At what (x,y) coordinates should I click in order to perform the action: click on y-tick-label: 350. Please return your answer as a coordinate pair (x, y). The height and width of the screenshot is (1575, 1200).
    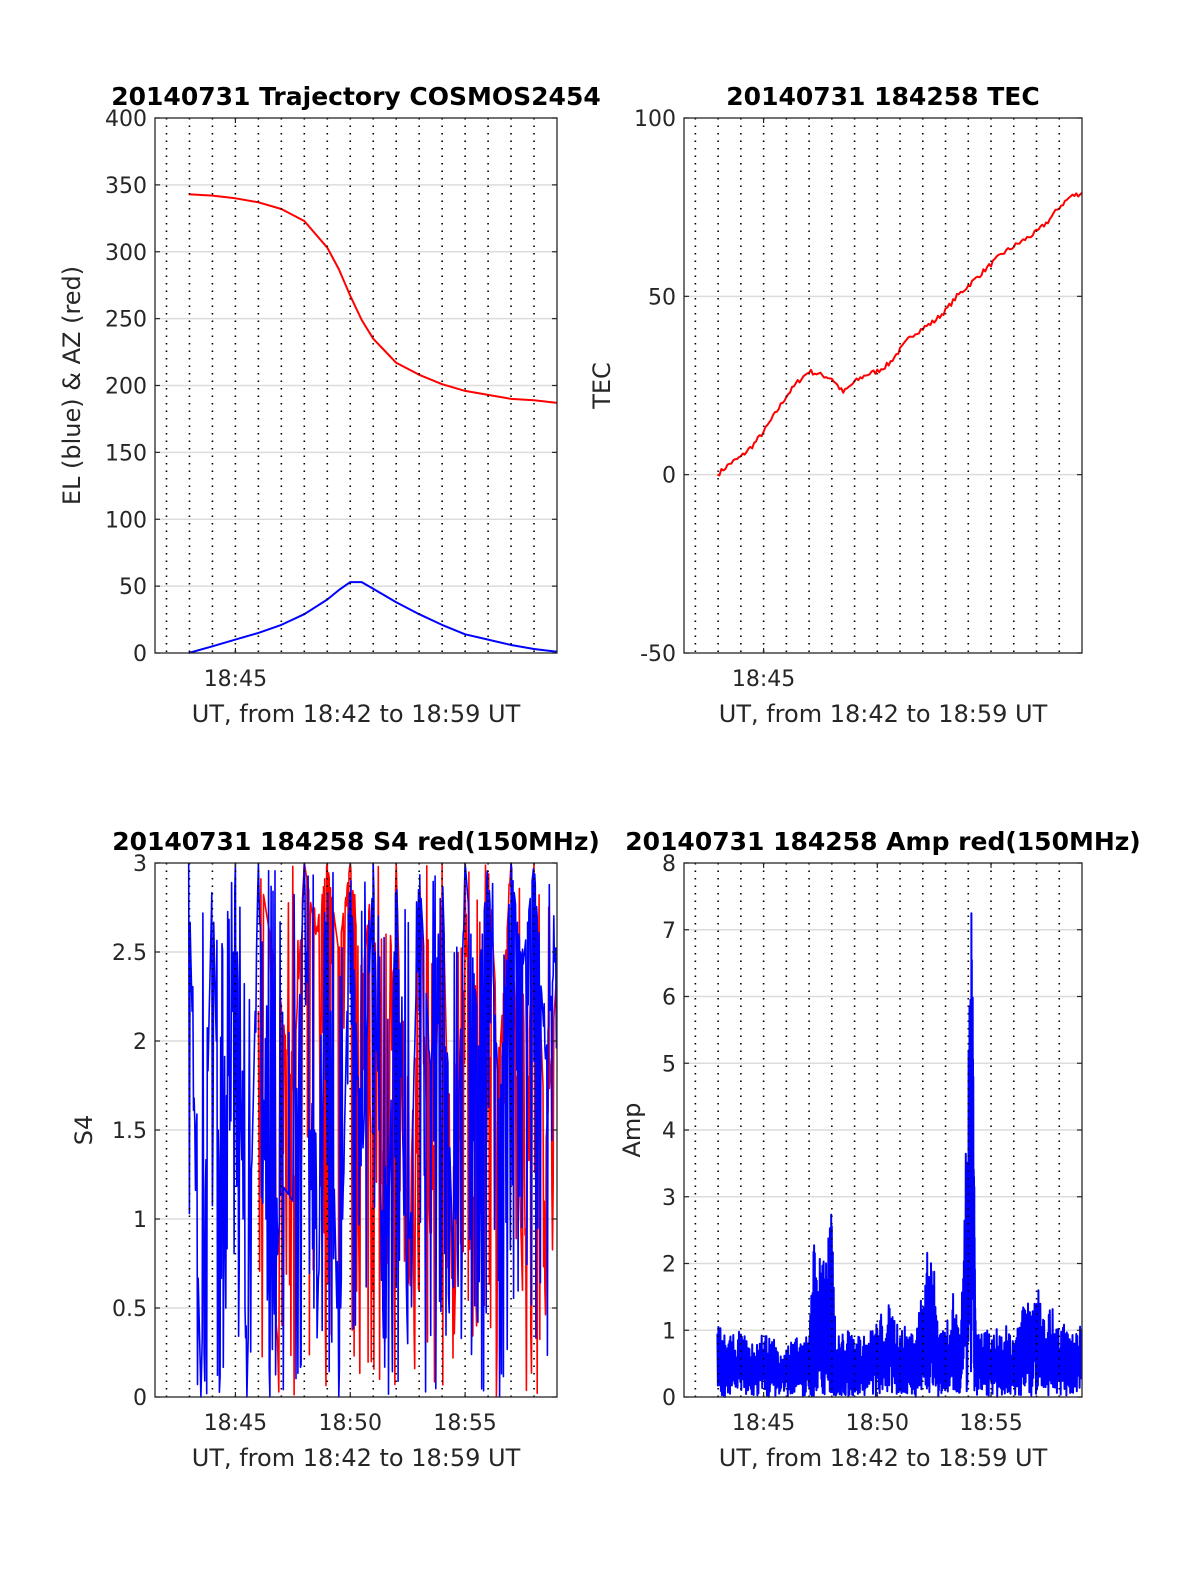
    Looking at the image, I should click on (126, 186).